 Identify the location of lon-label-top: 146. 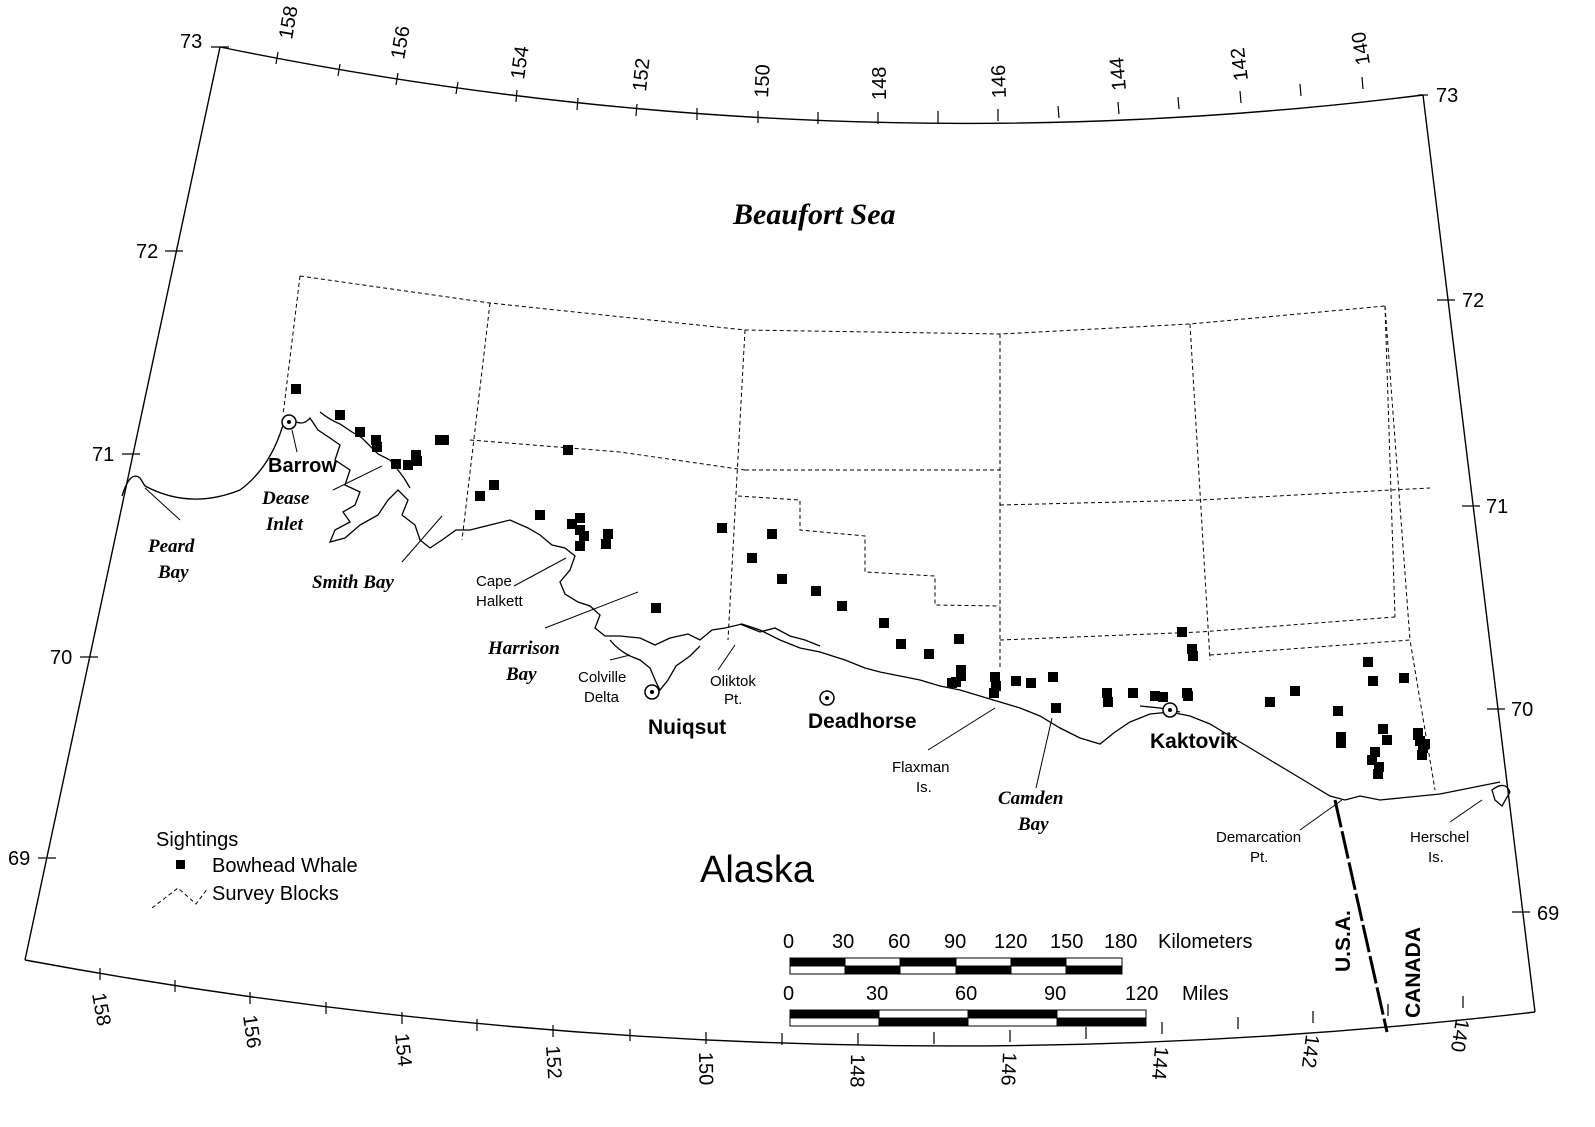
(999, 81).